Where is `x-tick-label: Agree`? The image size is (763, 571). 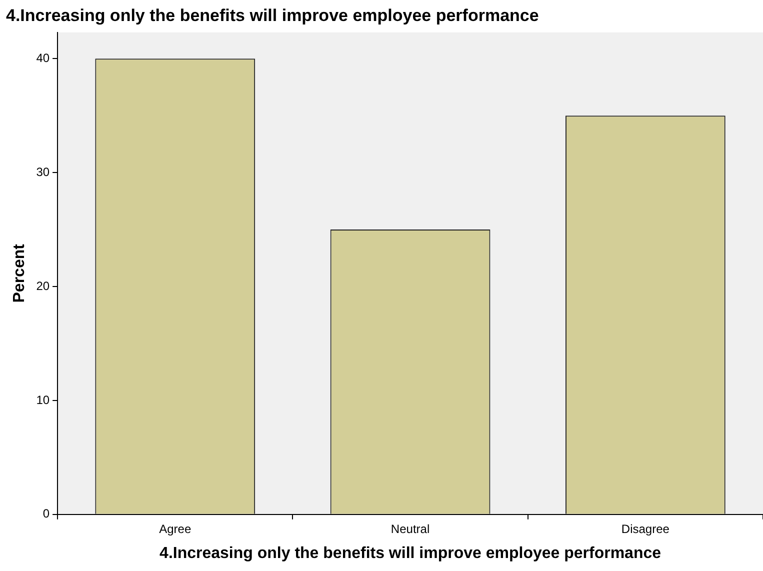 x-tick-label: Agree is located at coordinates (175, 529).